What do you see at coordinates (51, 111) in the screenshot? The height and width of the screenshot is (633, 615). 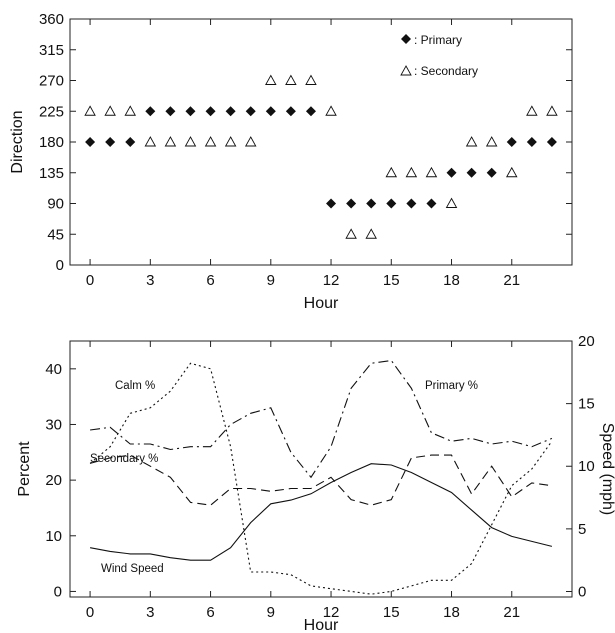 I see `direction-ytick-label: 225` at bounding box center [51, 111].